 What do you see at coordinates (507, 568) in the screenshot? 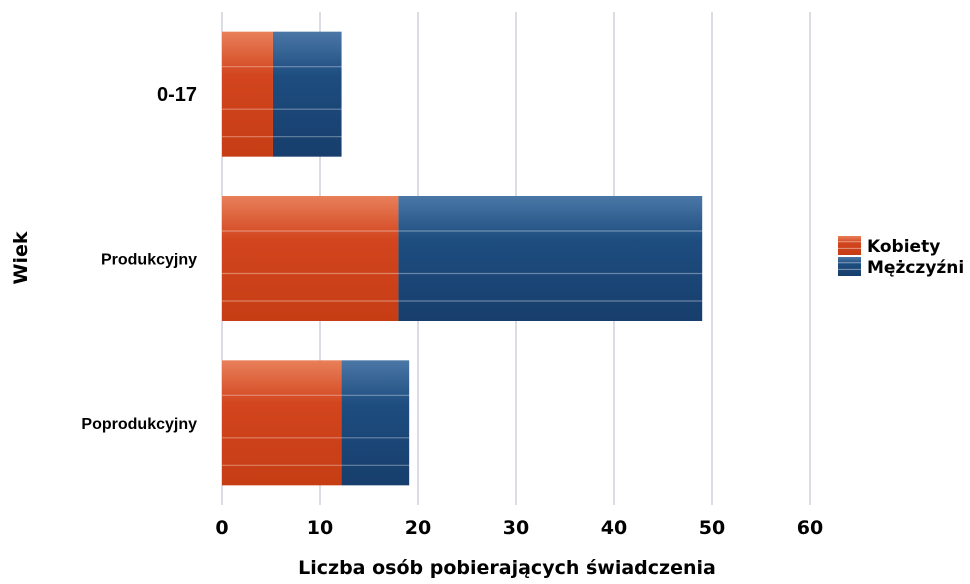
I see `x-axis-title: Liczba osób pobierających świadczenia` at bounding box center [507, 568].